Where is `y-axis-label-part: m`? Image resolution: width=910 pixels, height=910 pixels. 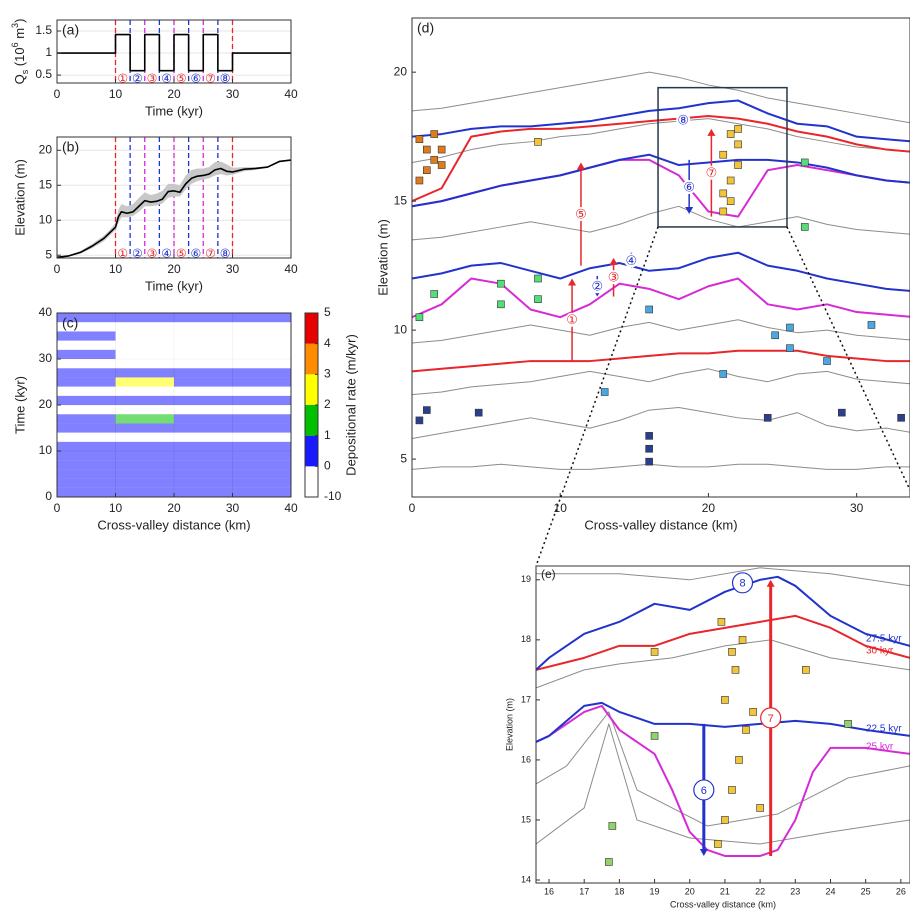
y-axis-label-part: m is located at coordinates (19, 35).